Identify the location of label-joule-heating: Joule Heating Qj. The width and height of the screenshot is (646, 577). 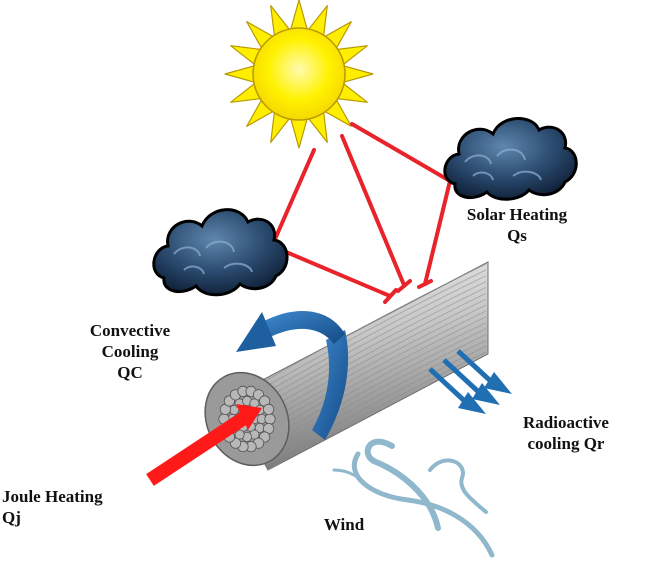
(72, 507).